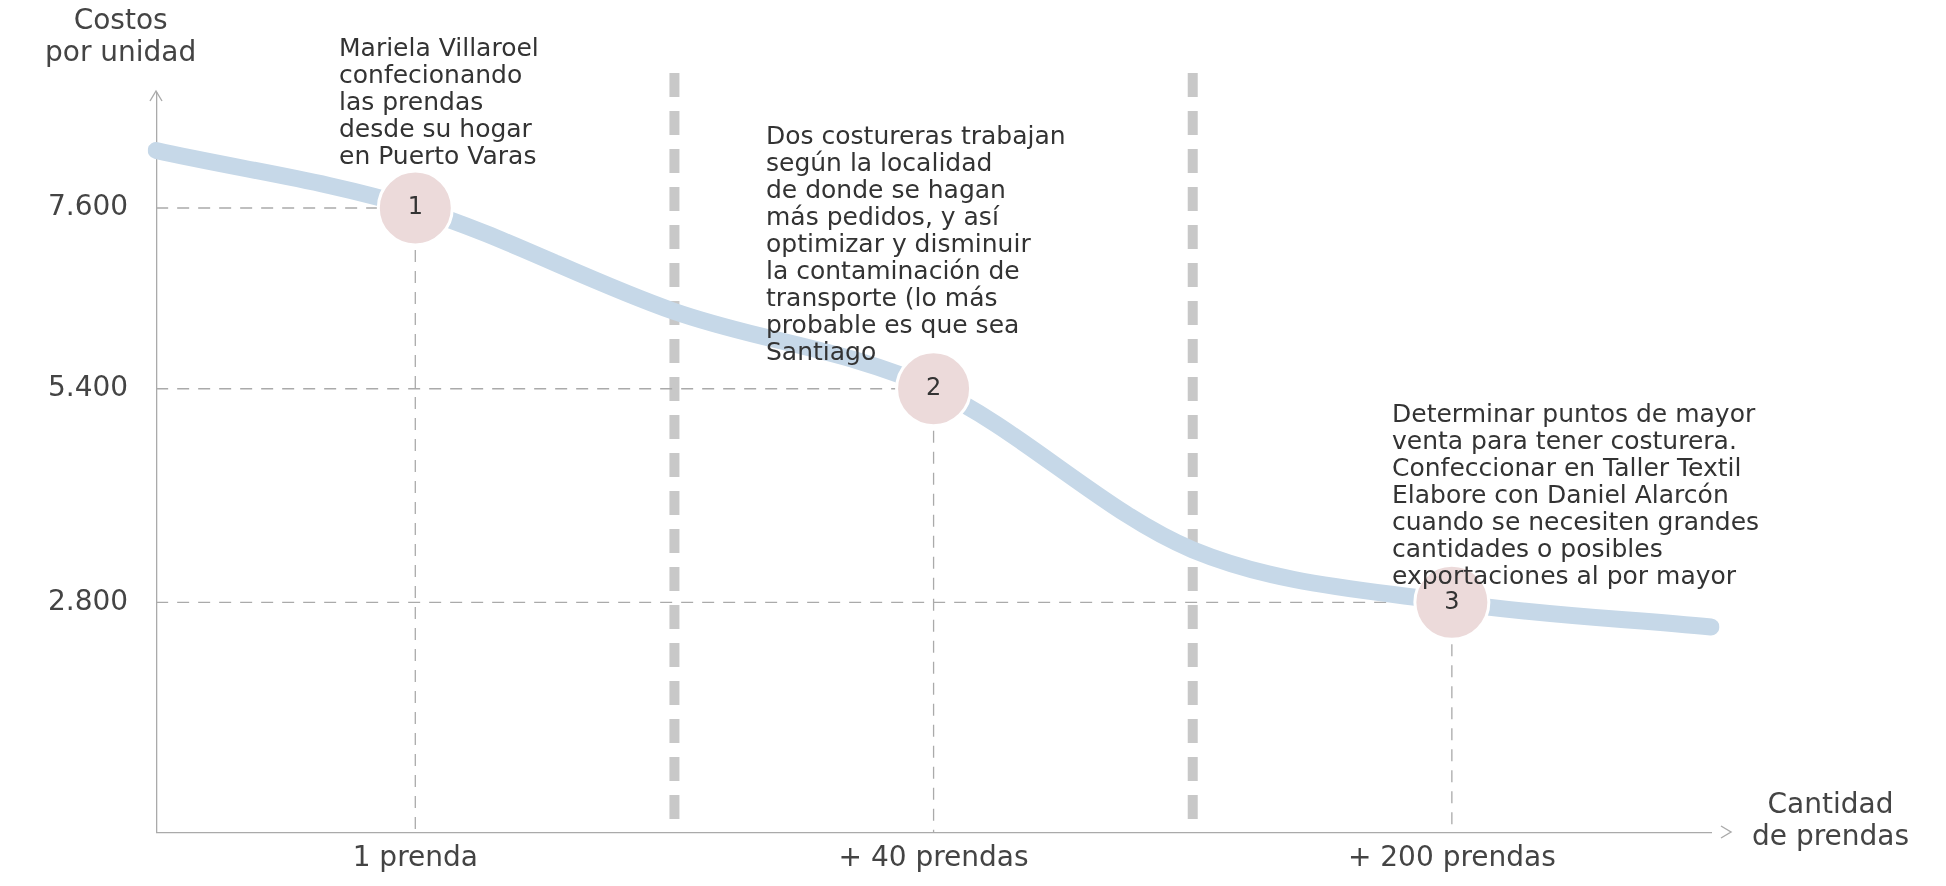 The height and width of the screenshot is (886, 1946). Describe the element at coordinates (1451, 857) in the screenshot. I see `x-tick-label: + 200 prendas` at that location.